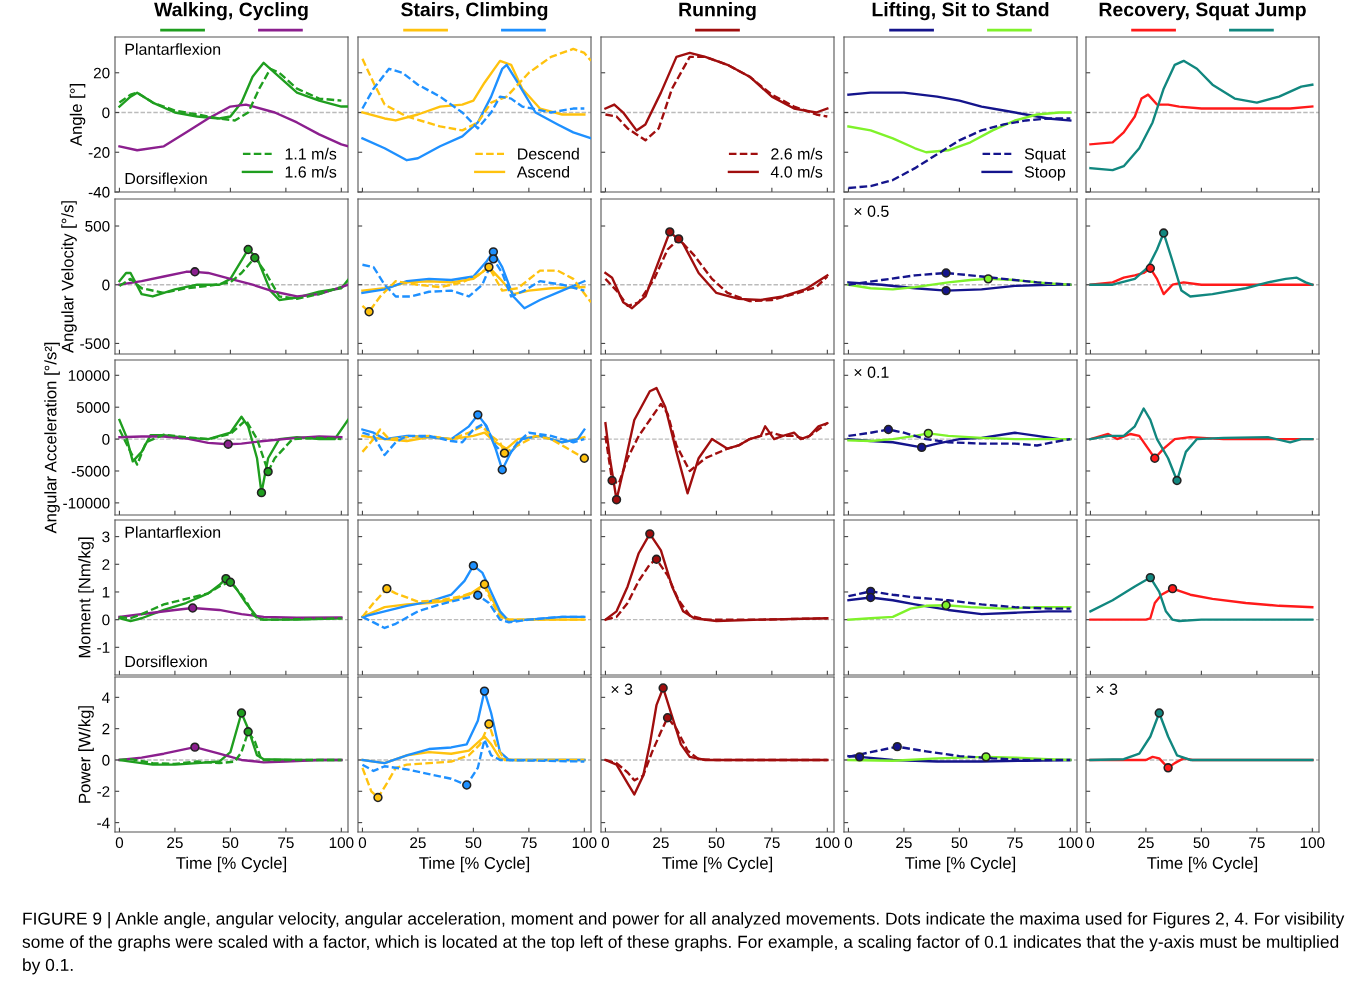  I want to click on legend-label: Stoop, so click(1045, 173).